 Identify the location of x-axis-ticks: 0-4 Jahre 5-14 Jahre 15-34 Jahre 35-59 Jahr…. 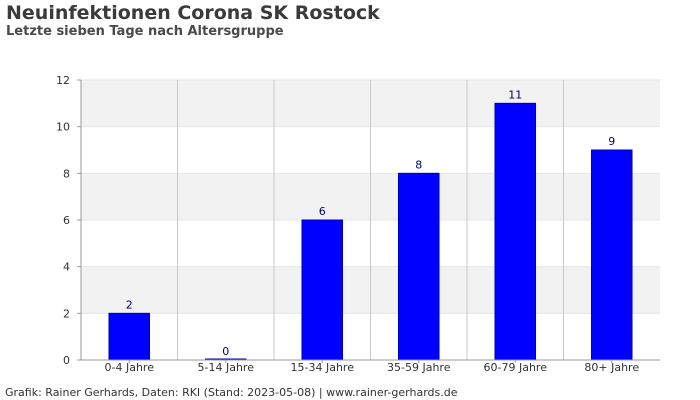
(372, 367).